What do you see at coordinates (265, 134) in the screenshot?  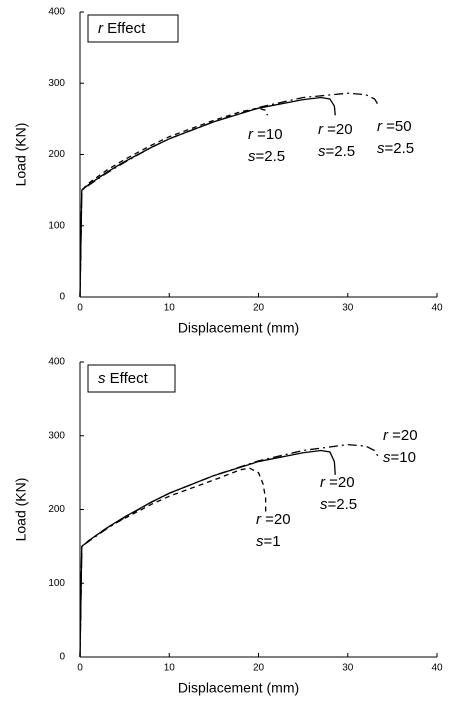 I see `series-label: r =10` at bounding box center [265, 134].